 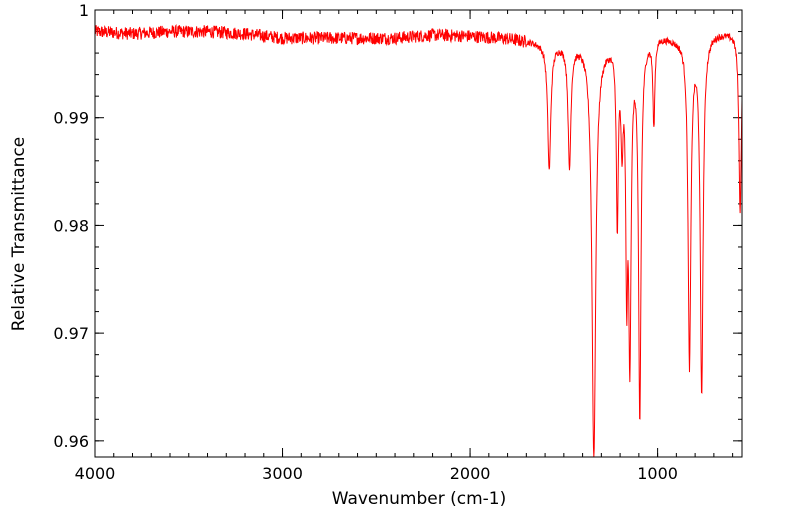 What do you see at coordinates (419, 499) in the screenshot?
I see `x-axis-title: Wavenumber (cm-1)` at bounding box center [419, 499].